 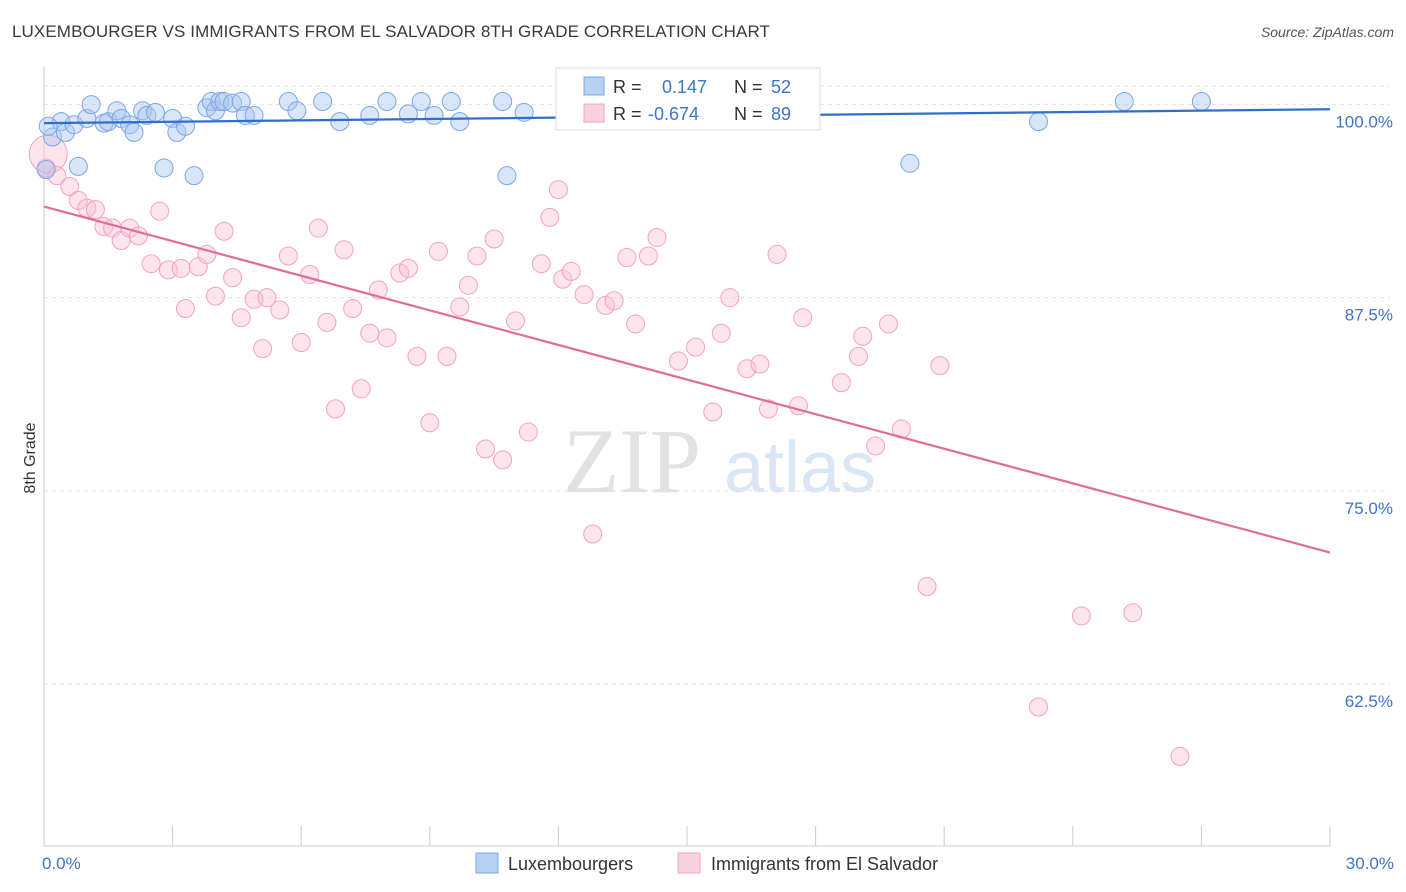 I want to click on legend-r-label-1: R =, so click(x=627, y=87).